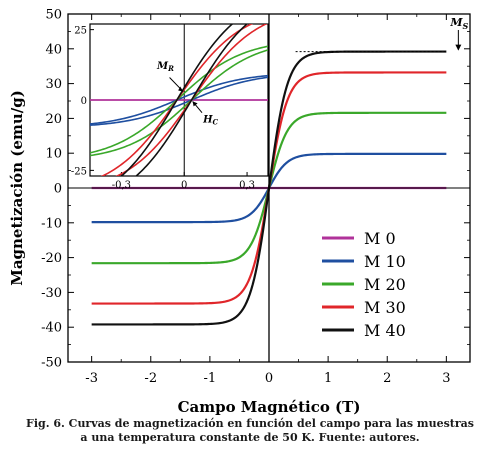  What do you see at coordinates (53, 49) in the screenshot?
I see `y-tick-label: 40` at bounding box center [53, 49].